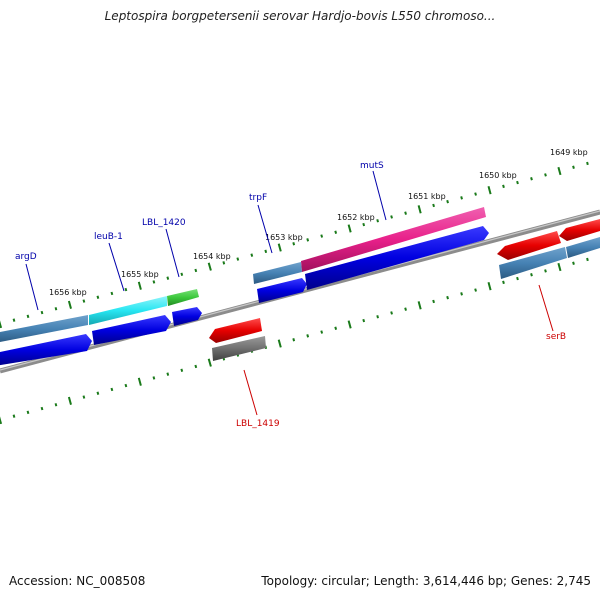  I want to click on gene-label-mutS: mutS, so click(372, 166).